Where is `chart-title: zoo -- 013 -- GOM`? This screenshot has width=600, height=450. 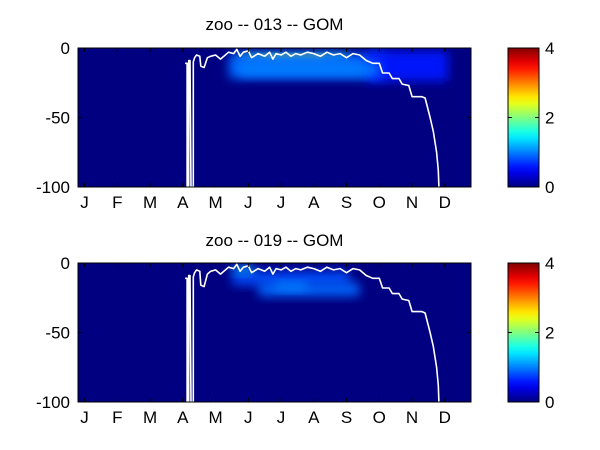
chart-title: zoo -- 013 -- GOM is located at coordinates (275, 24).